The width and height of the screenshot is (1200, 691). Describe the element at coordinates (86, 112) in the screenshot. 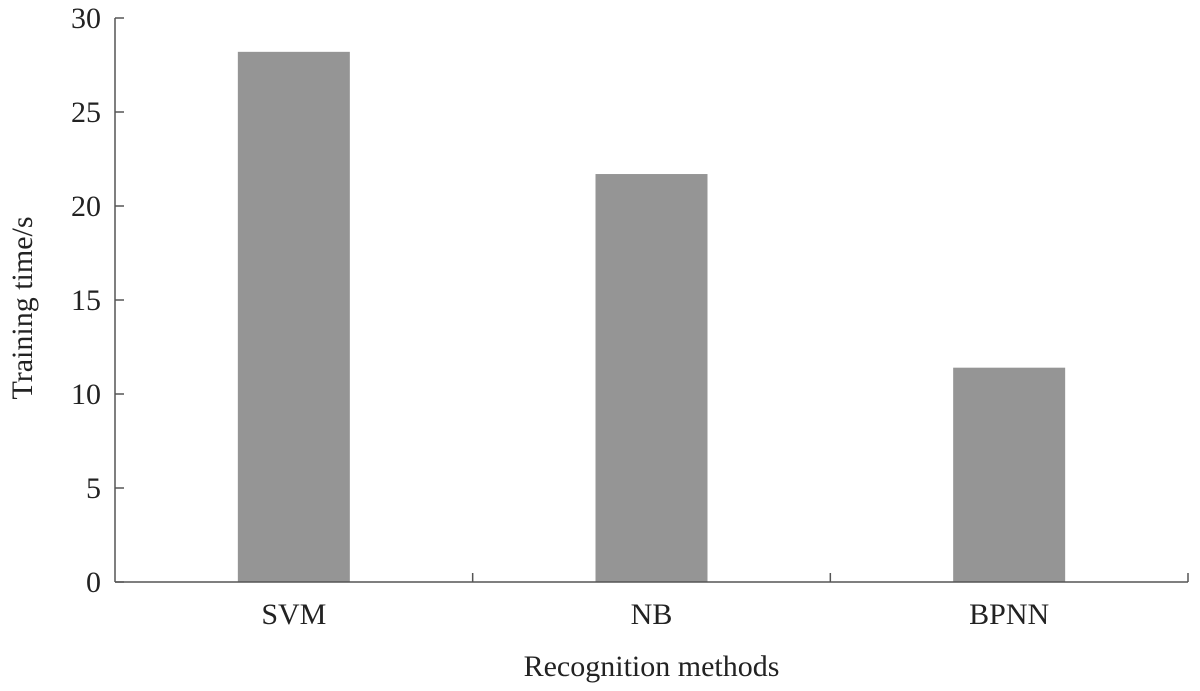

I see `y-tick-label: 25` at that location.